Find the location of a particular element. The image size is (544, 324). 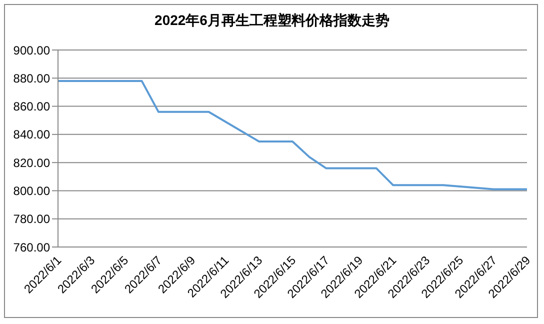

y-tick-label: 840.00 is located at coordinates (31, 135).